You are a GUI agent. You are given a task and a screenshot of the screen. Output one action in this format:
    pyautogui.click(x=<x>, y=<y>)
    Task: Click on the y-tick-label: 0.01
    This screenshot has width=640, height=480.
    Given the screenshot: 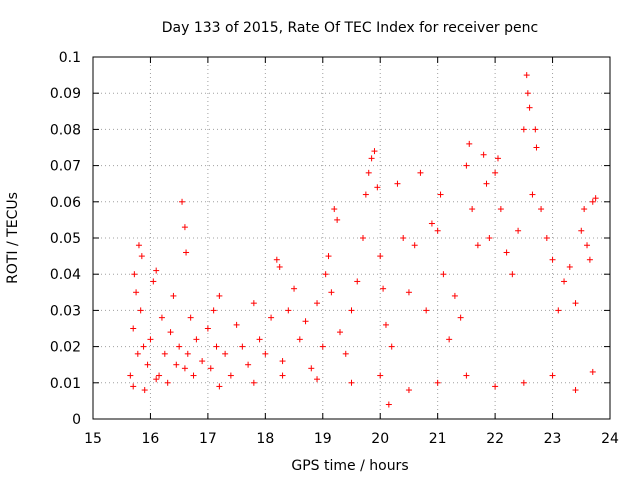 What is the action you would take?
    pyautogui.click(x=65, y=384)
    